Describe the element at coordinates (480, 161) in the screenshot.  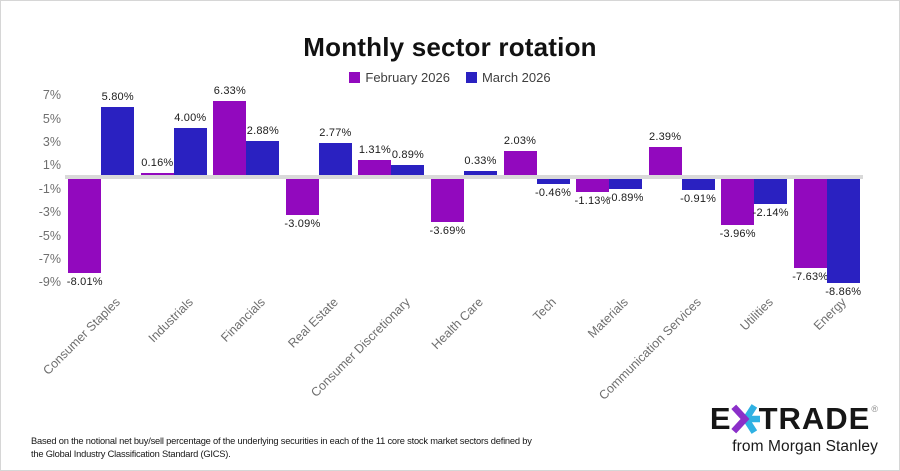
I see `bar-value-label: 0.33%` at that location.